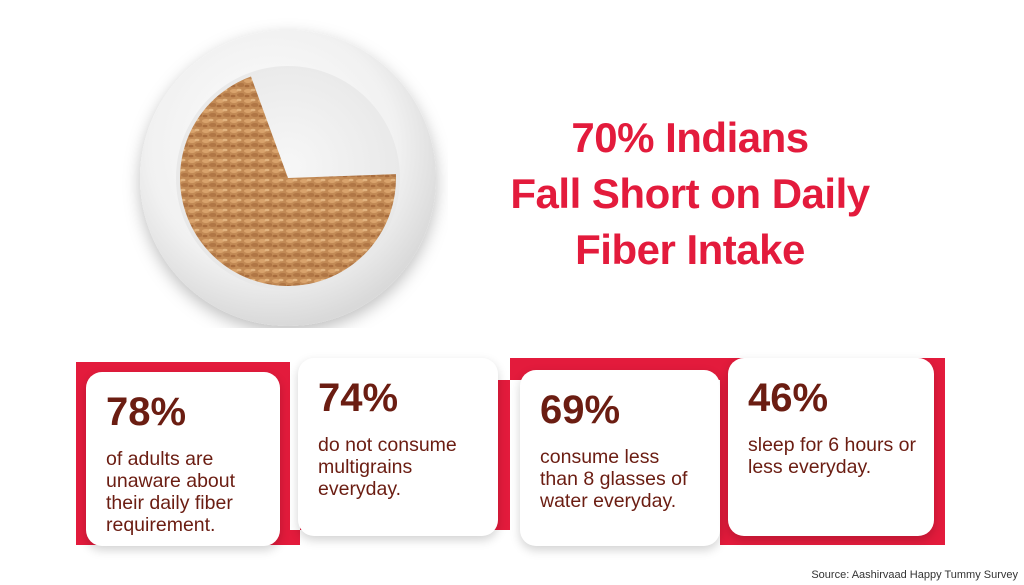  I want to click on grain-fill, so click(287, 181).